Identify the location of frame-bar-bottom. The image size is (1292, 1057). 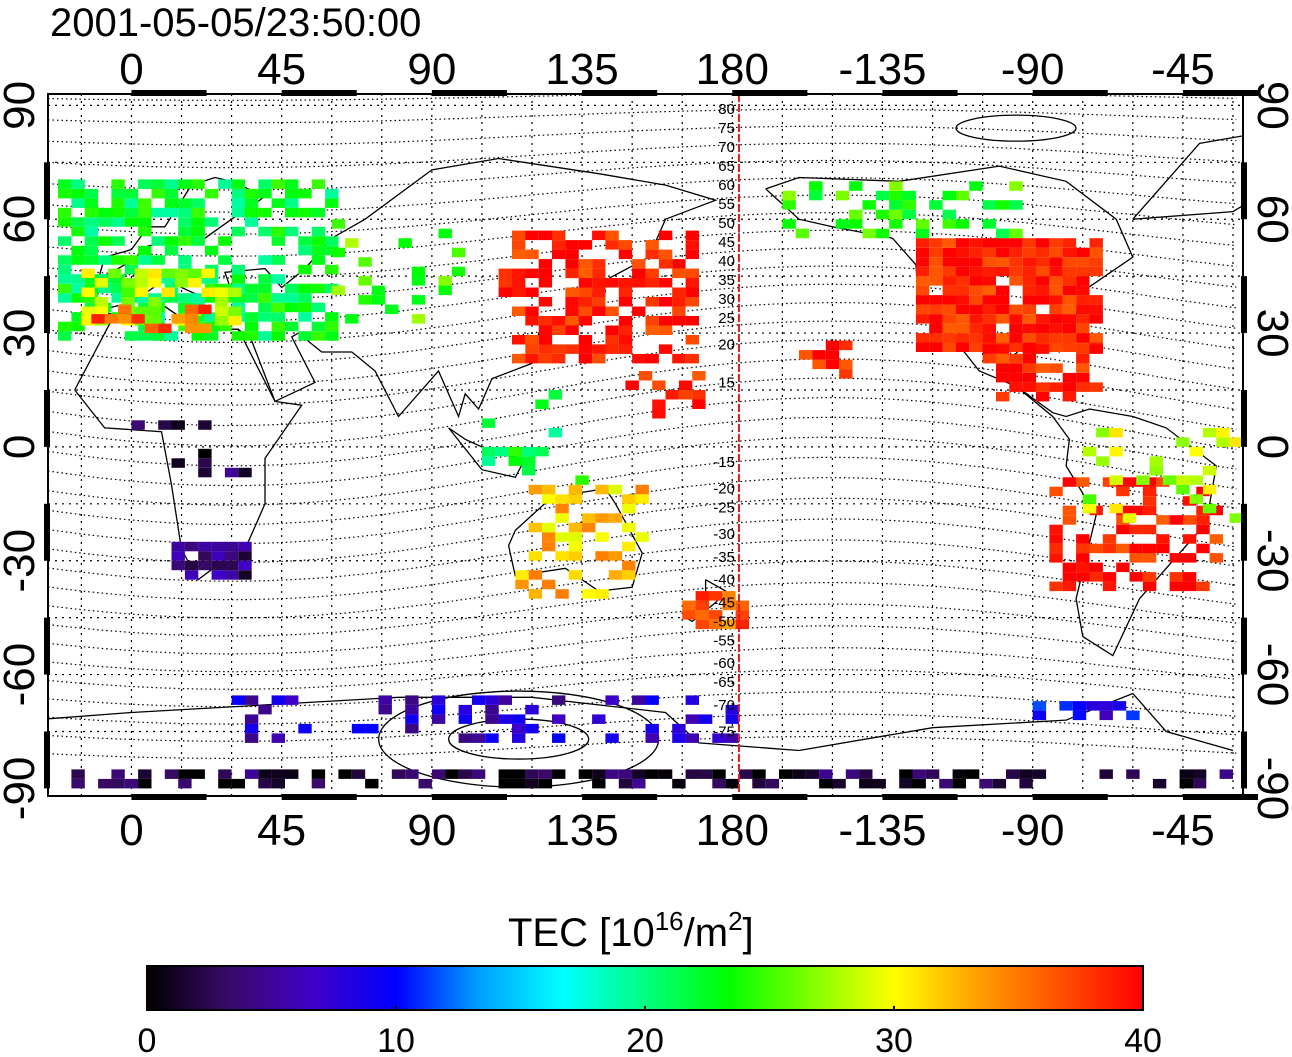
(620, 797).